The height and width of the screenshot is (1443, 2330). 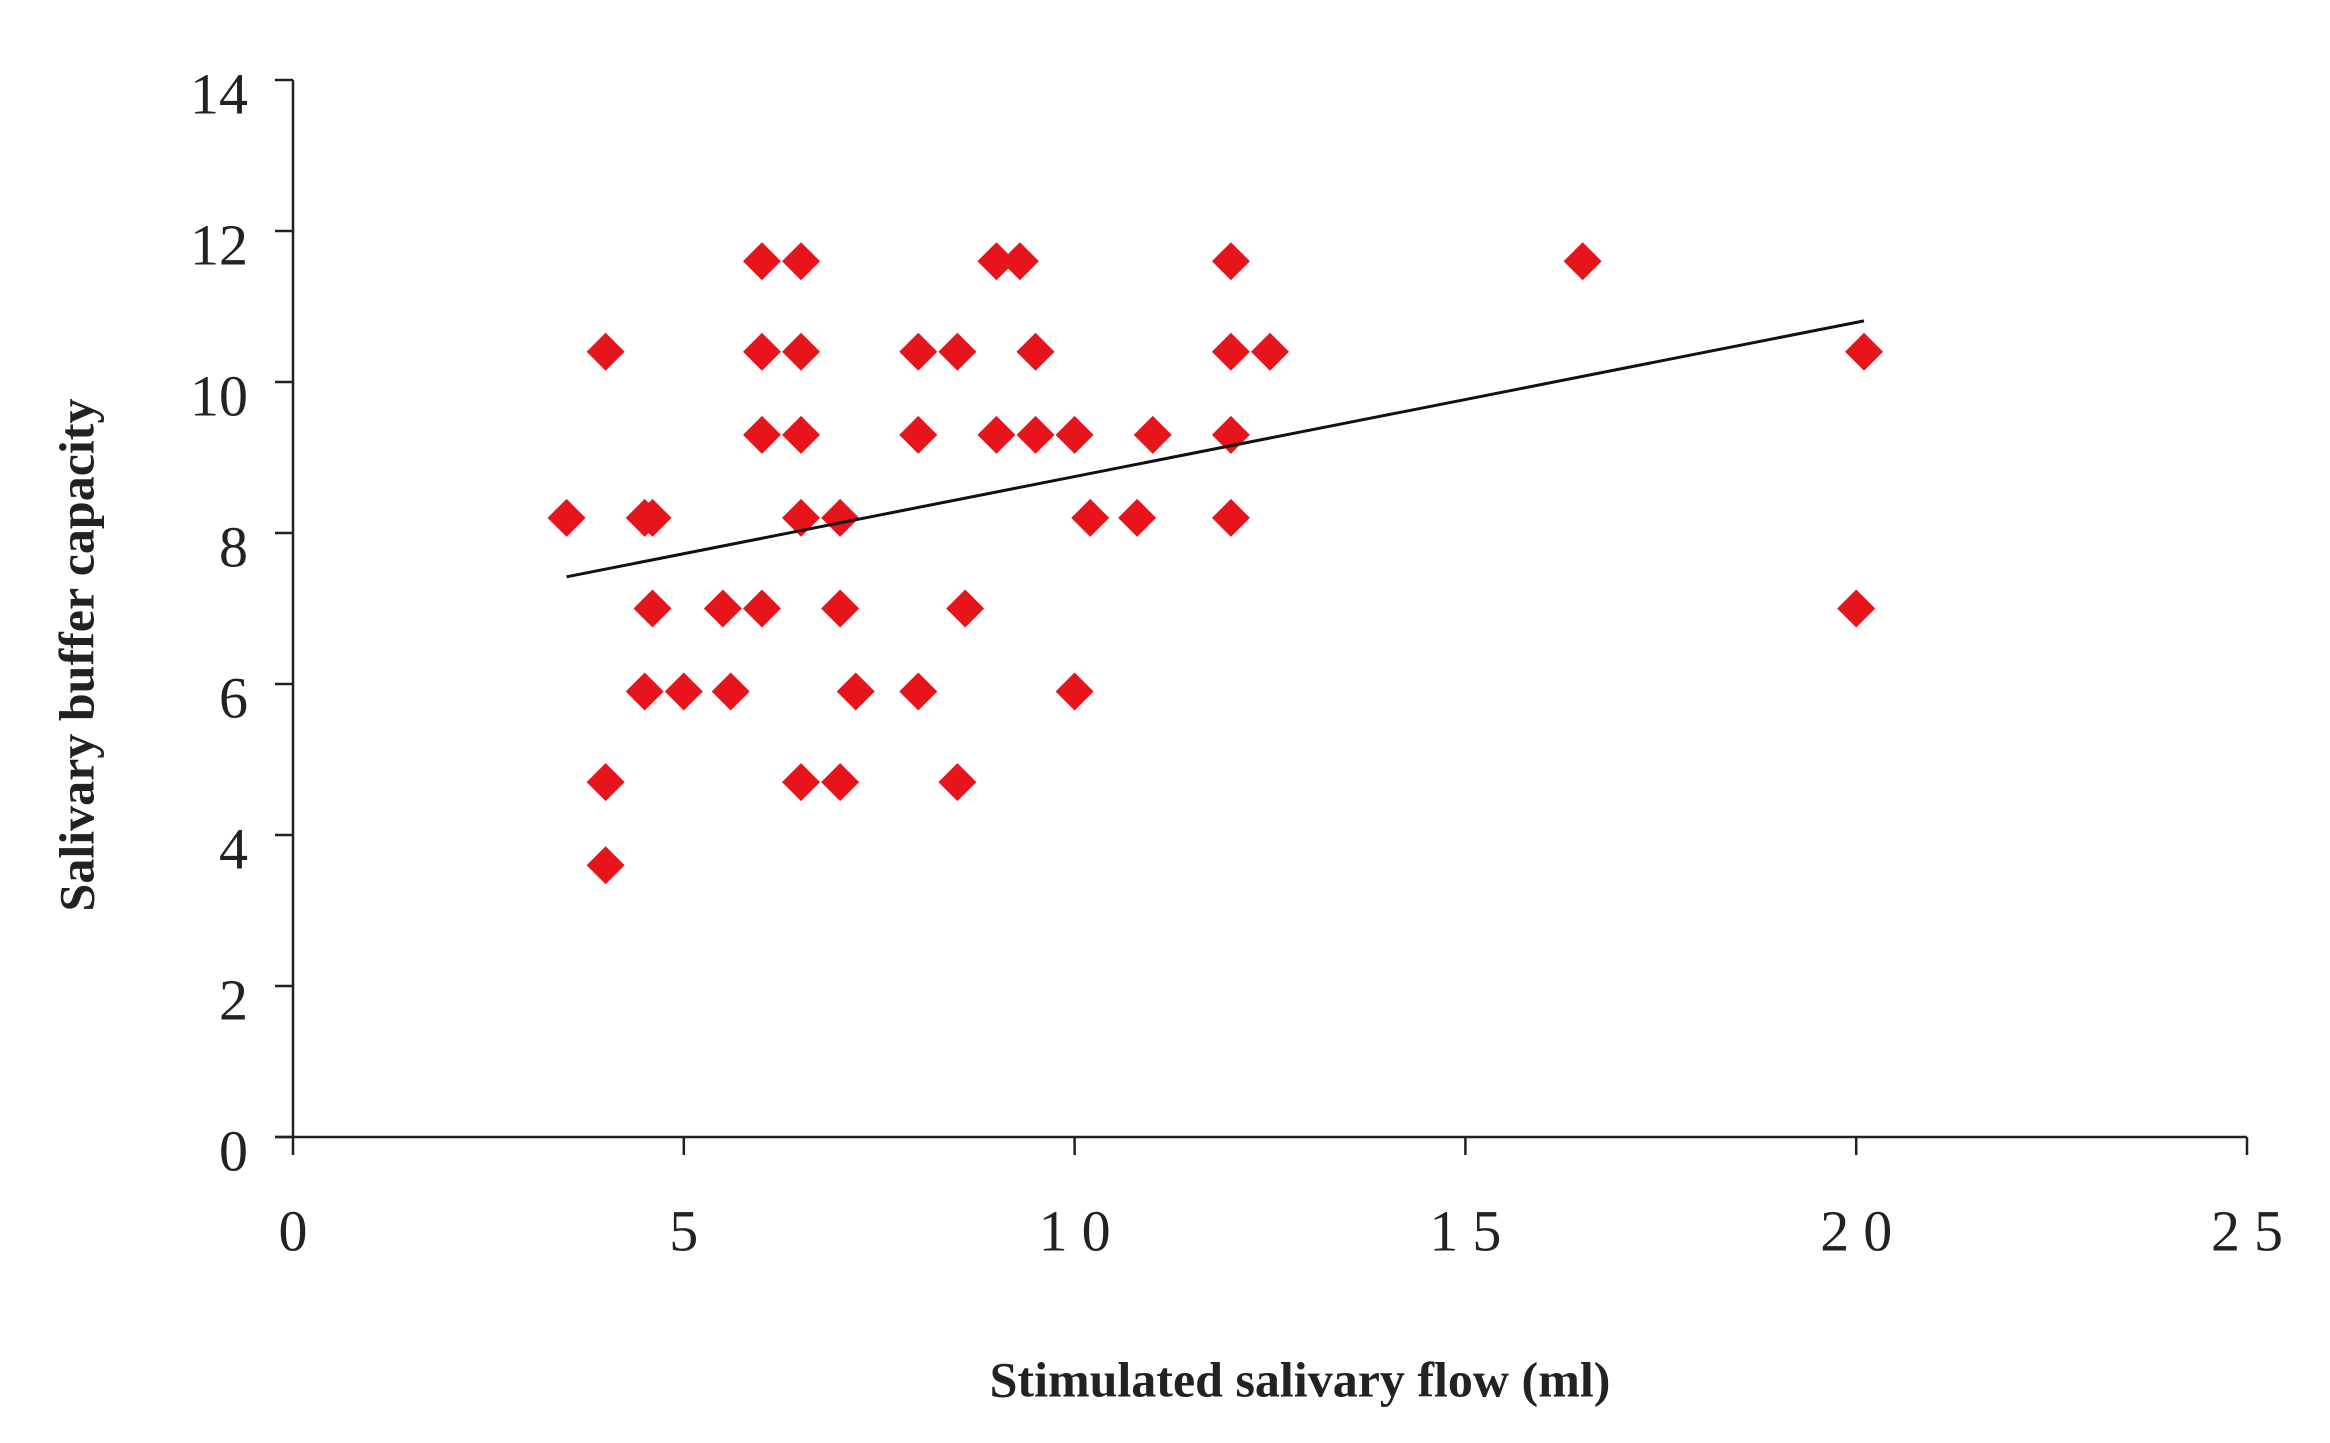 I want to click on y-tick-label: 8, so click(x=233, y=546).